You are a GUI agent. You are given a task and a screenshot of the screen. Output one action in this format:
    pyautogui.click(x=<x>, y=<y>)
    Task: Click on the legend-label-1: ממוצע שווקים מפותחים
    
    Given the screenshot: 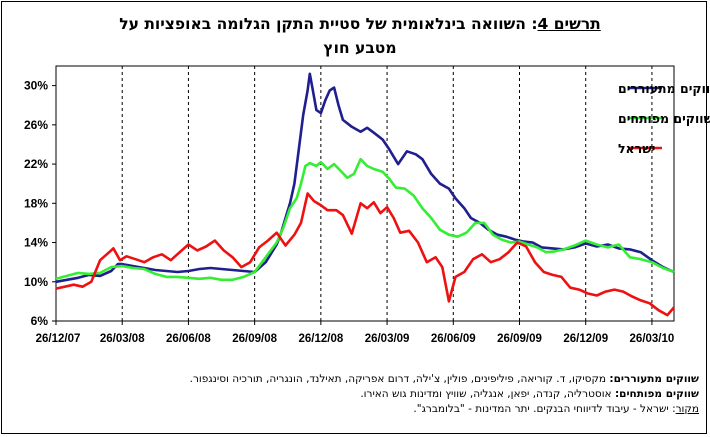 What is the action you would take?
    pyautogui.click(x=664, y=118)
    